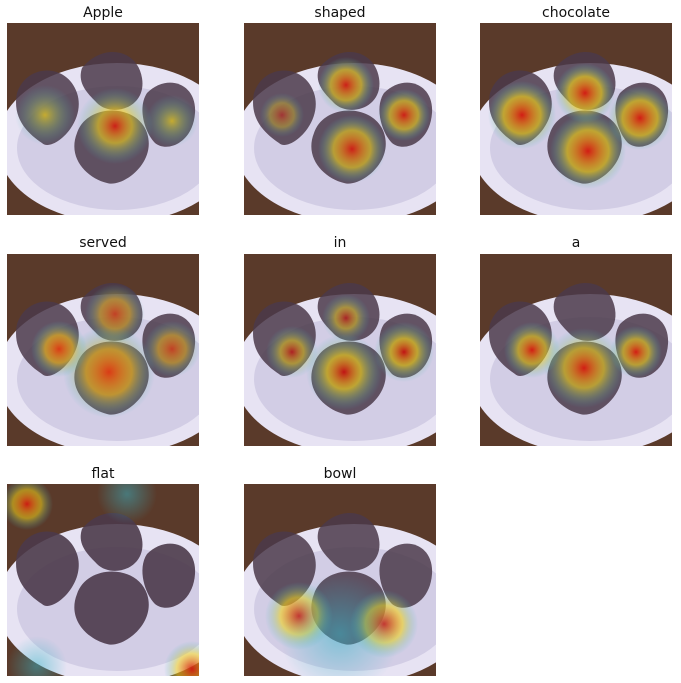 The width and height of the screenshot is (681, 683). I want to click on panel-label-in: in, so click(340, 243).